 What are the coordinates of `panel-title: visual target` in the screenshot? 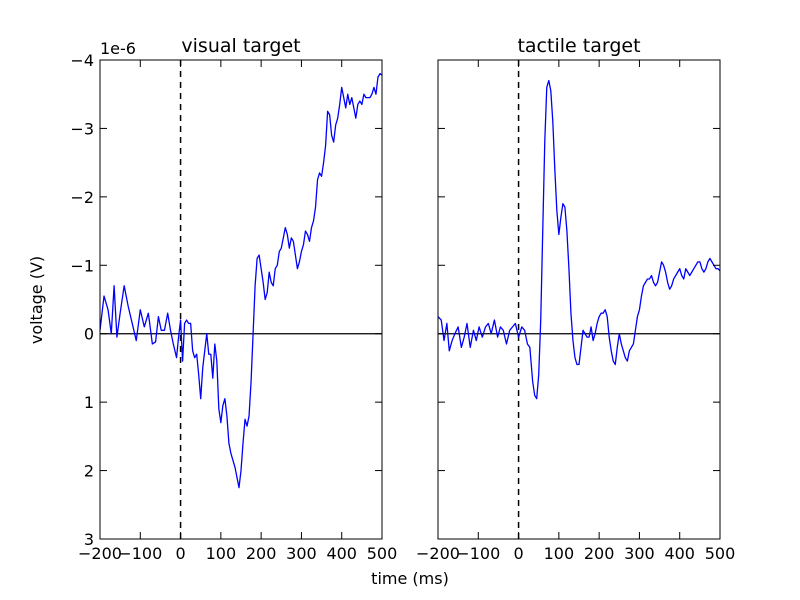 It's located at (240, 46).